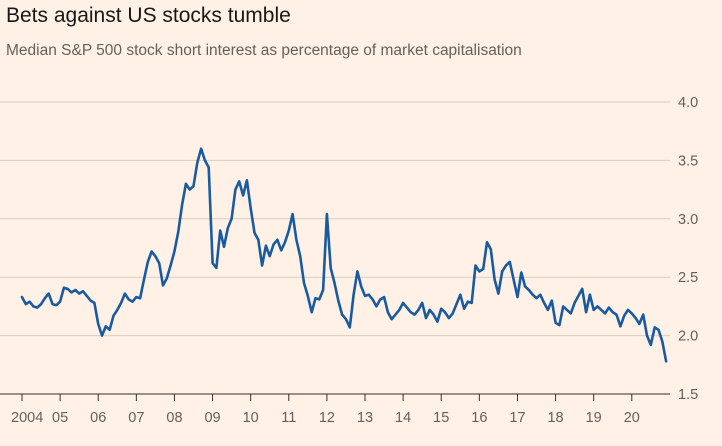 The height and width of the screenshot is (446, 722). What do you see at coordinates (441, 418) in the screenshot?
I see `x-tick-label: 15` at bounding box center [441, 418].